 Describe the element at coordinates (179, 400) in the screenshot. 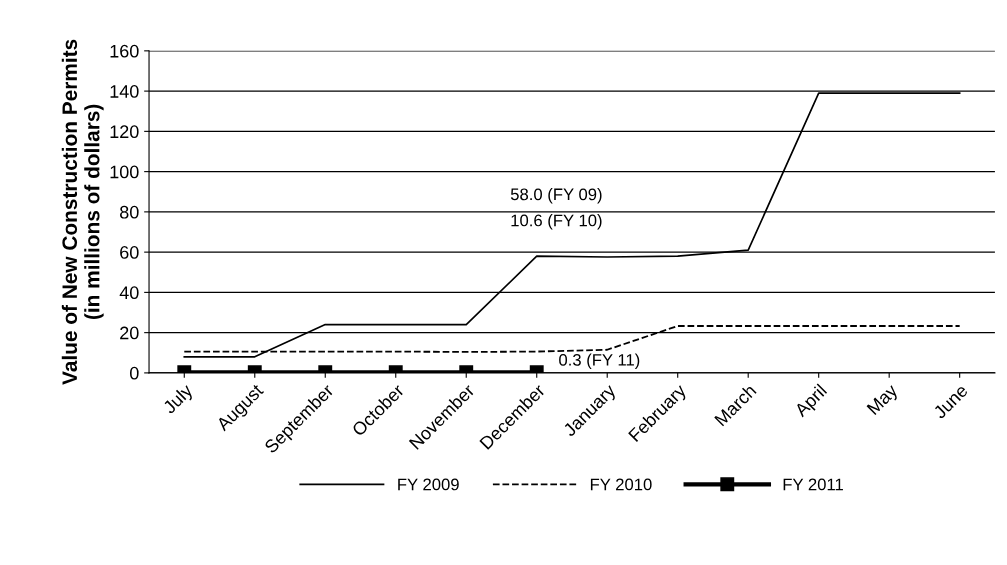

I see `x-tick-label: July` at that location.